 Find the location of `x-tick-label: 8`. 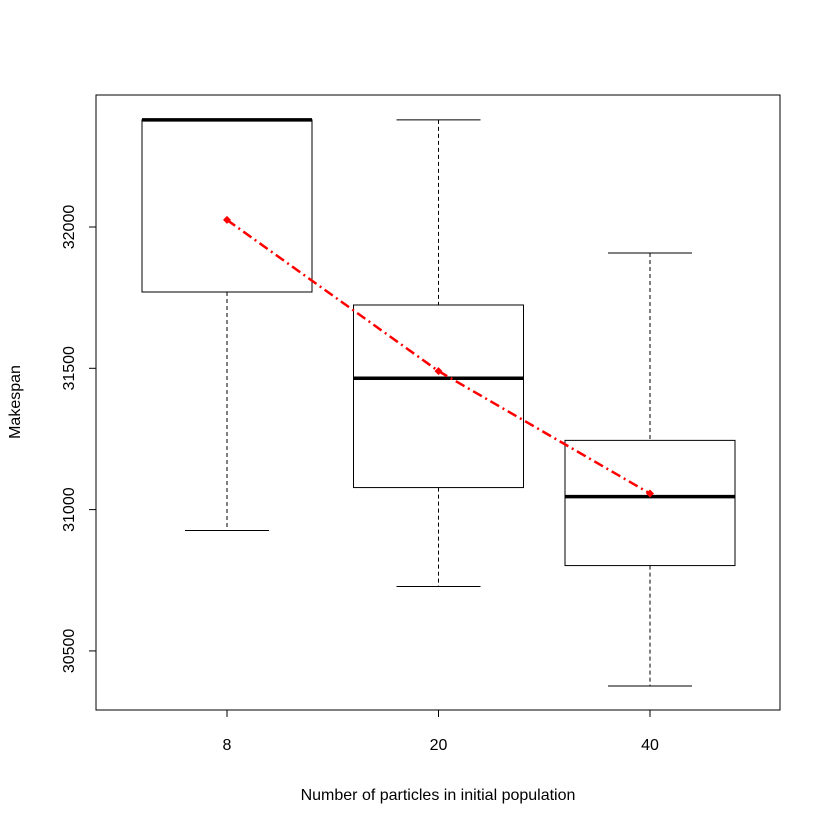

x-tick-label: 8 is located at coordinates (227, 745).